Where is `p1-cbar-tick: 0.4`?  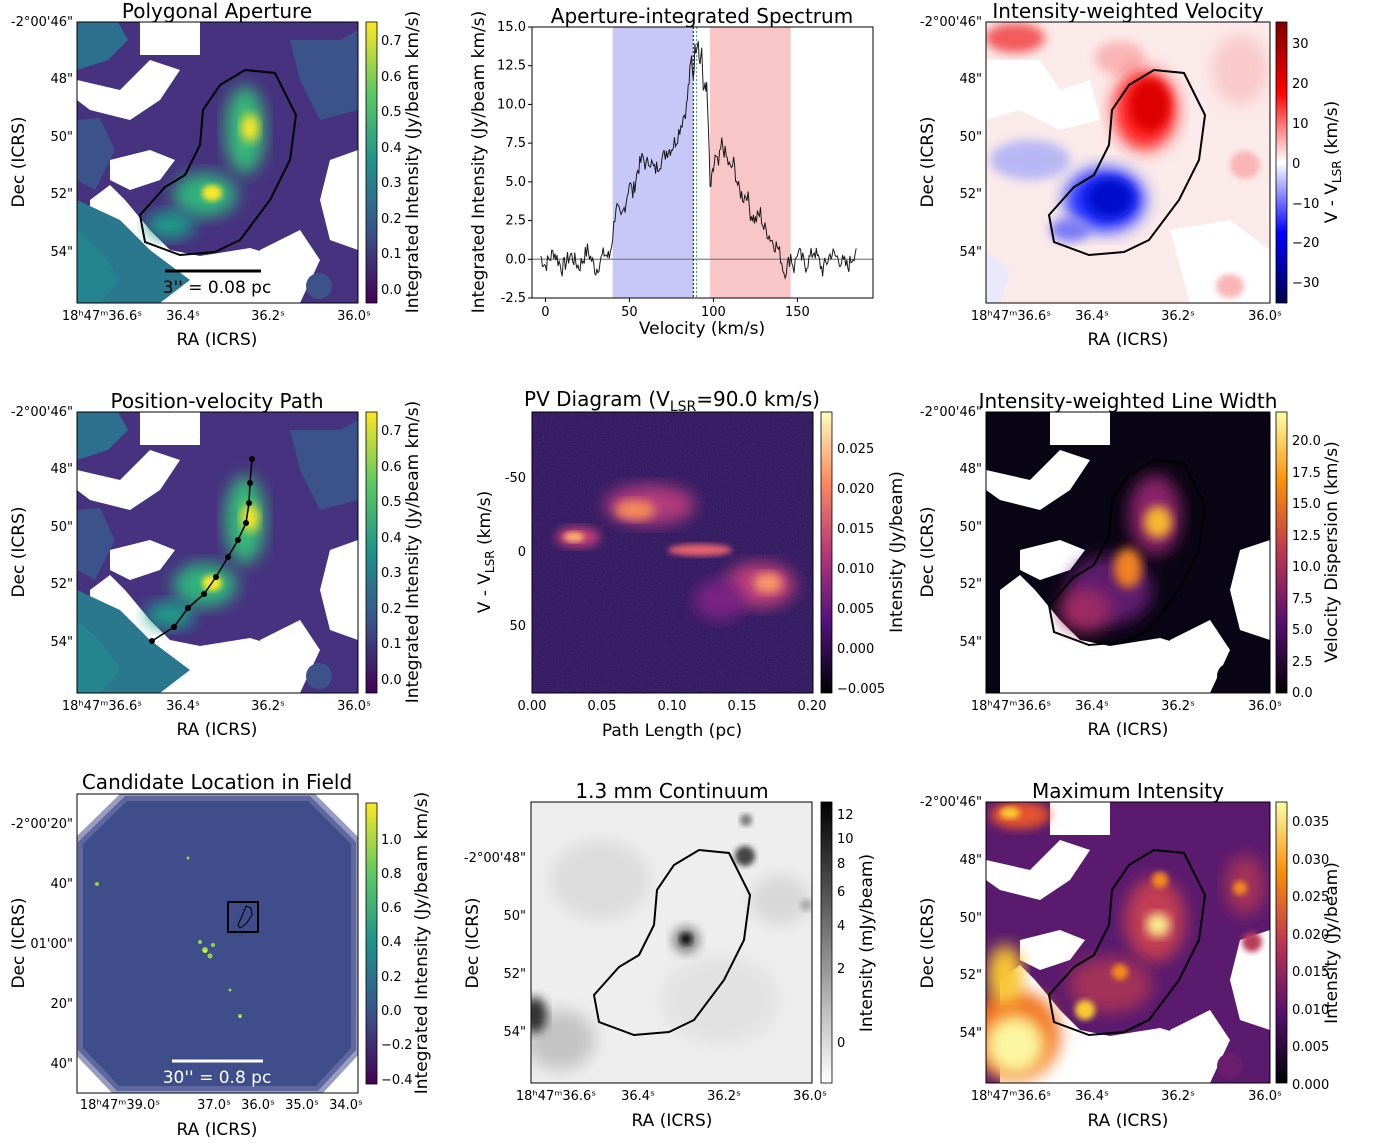
p1-cbar-tick: 0.4 is located at coordinates (391, 148).